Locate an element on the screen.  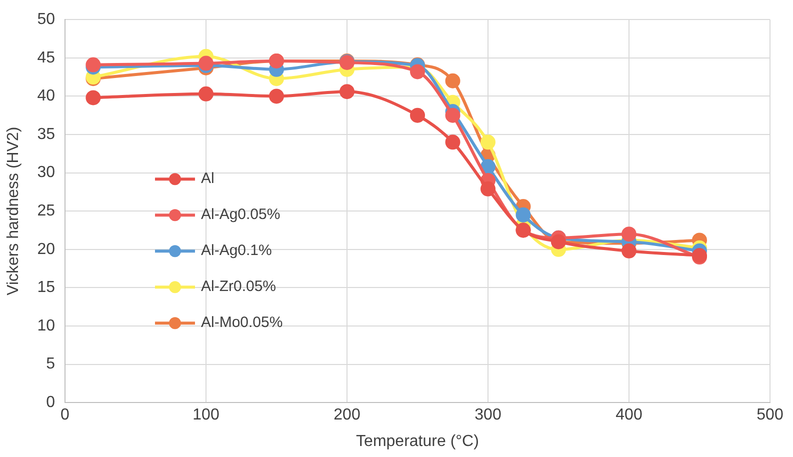
legend-label: Al-Mo0.05% is located at coordinates (241, 323).